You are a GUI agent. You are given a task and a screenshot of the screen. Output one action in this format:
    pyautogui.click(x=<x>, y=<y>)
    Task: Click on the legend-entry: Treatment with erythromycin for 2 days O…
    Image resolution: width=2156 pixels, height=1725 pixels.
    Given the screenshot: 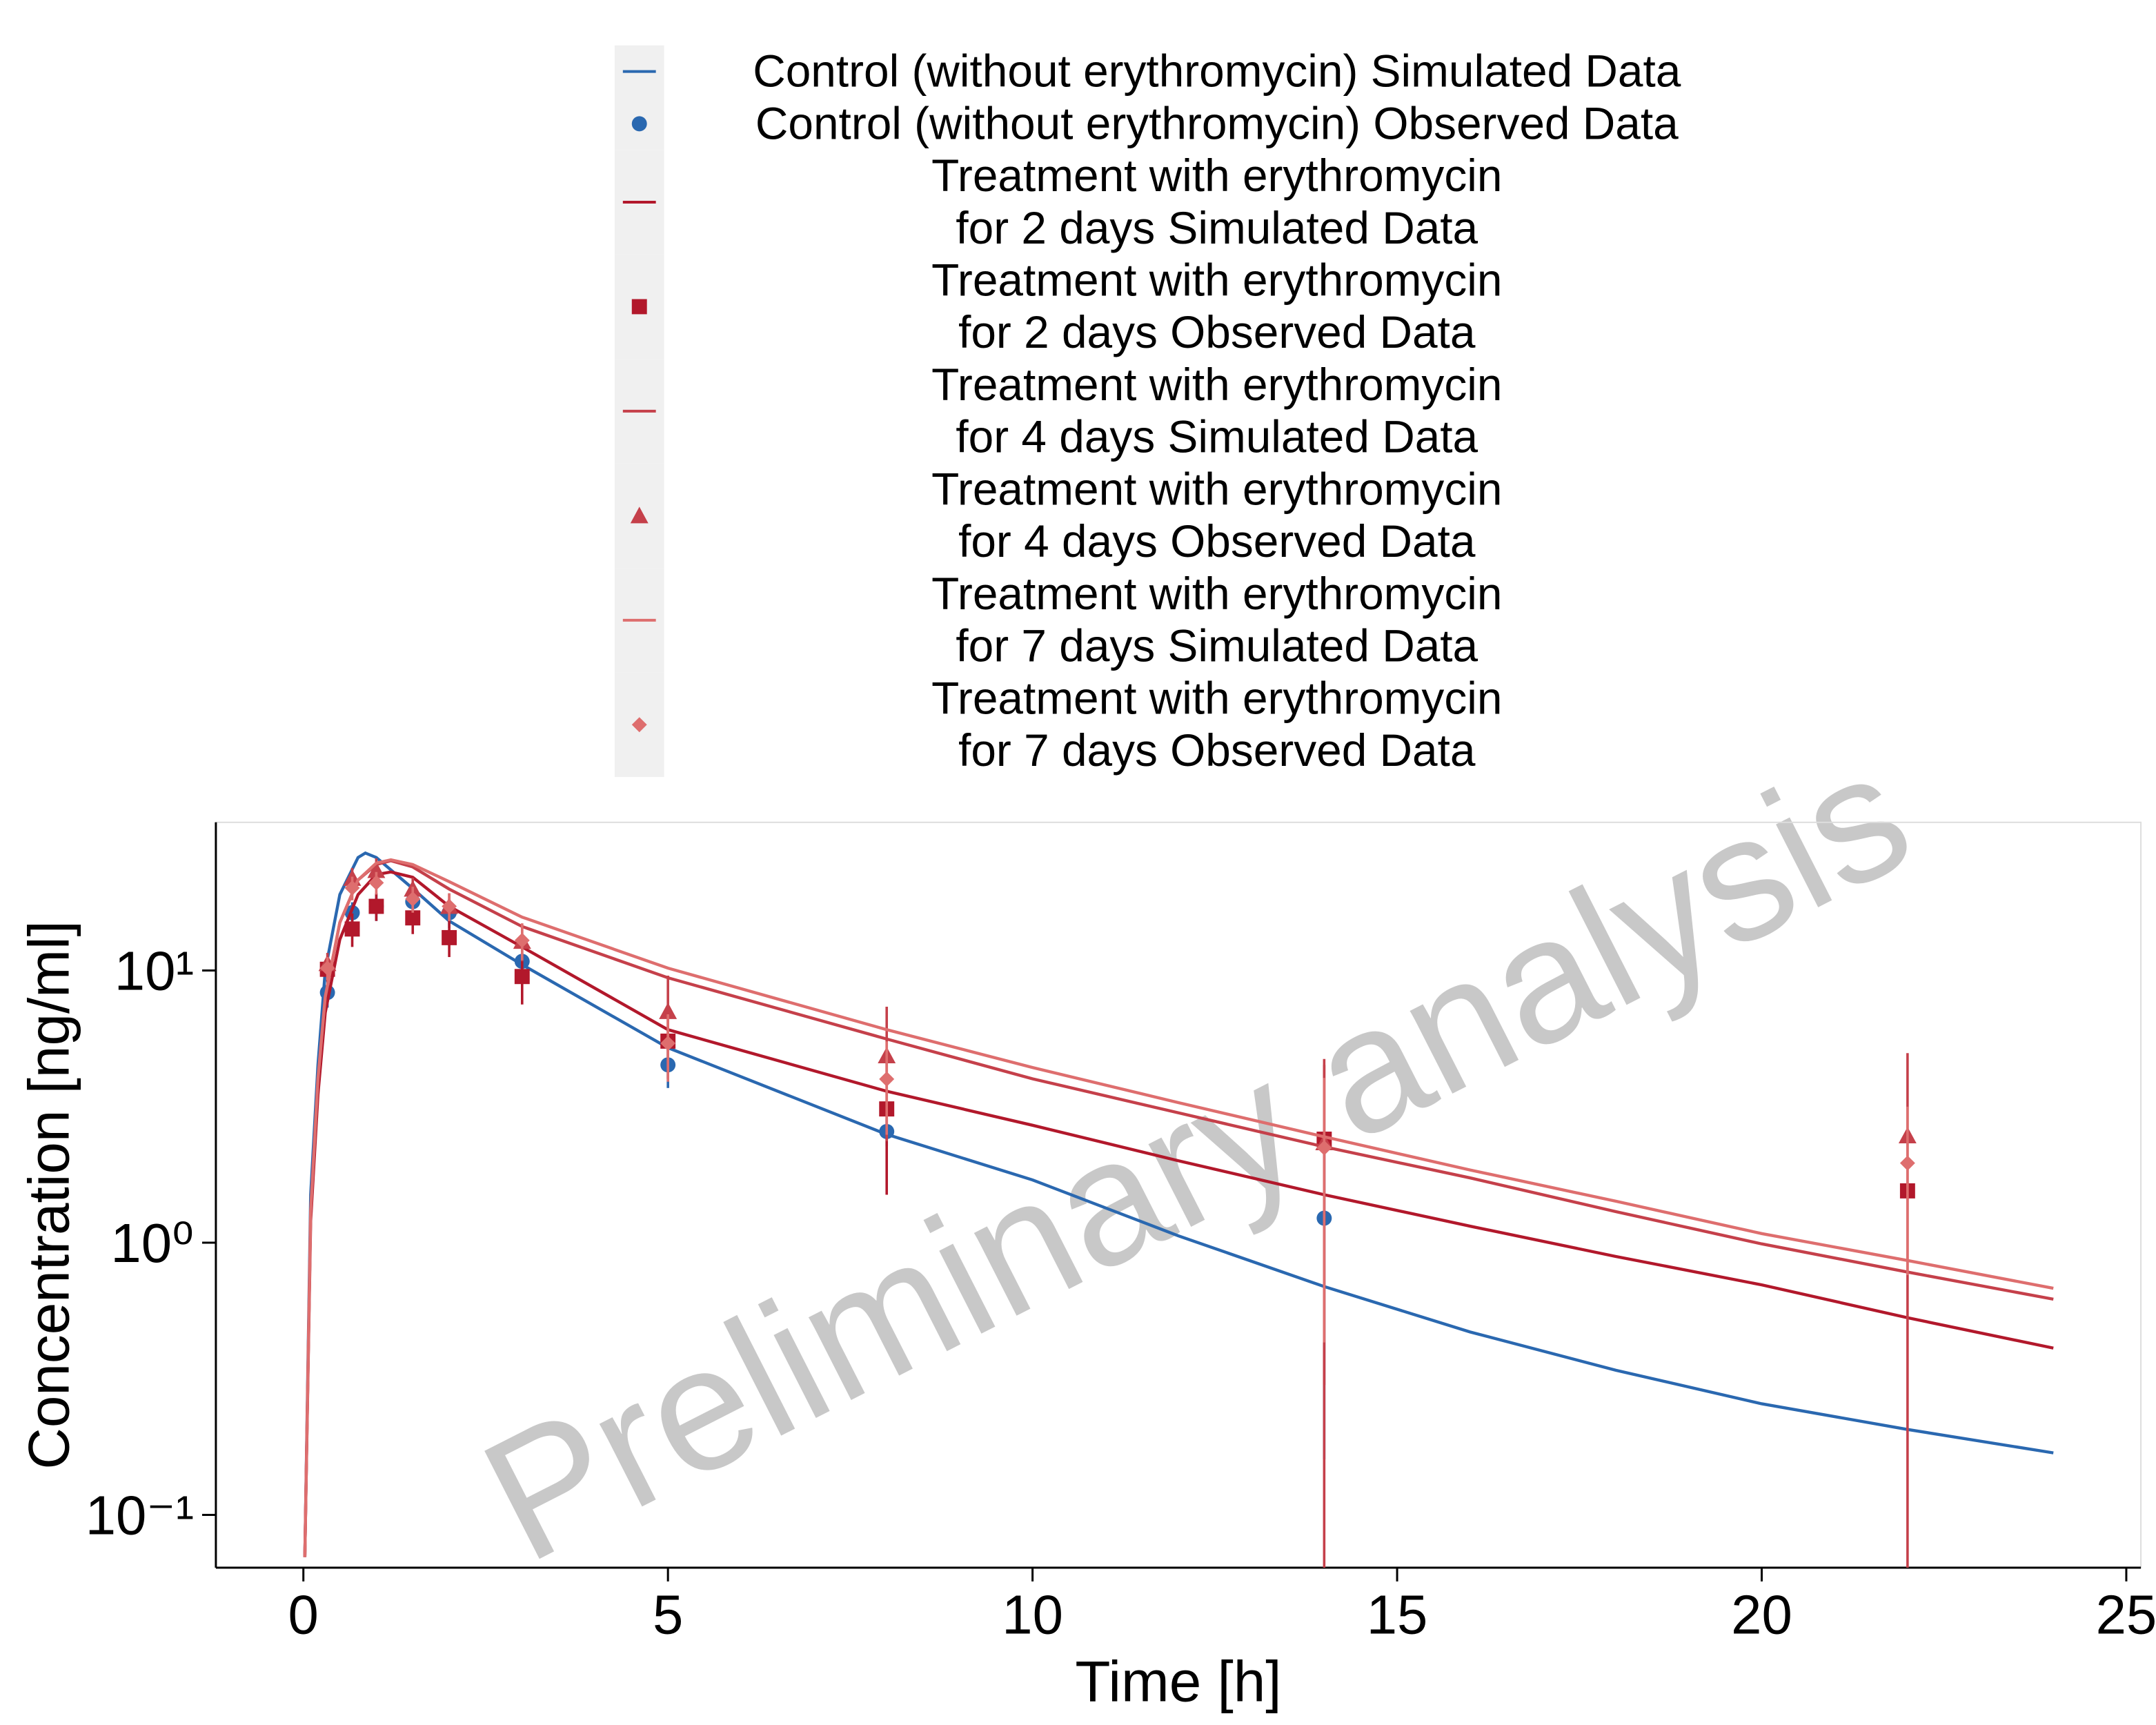 What is the action you would take?
    pyautogui.click(x=1192, y=306)
    